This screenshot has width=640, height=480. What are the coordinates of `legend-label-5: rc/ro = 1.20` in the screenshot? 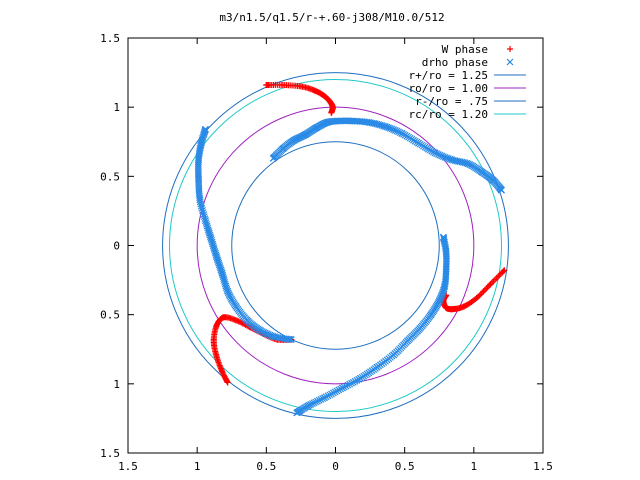 It's located at (448, 114).